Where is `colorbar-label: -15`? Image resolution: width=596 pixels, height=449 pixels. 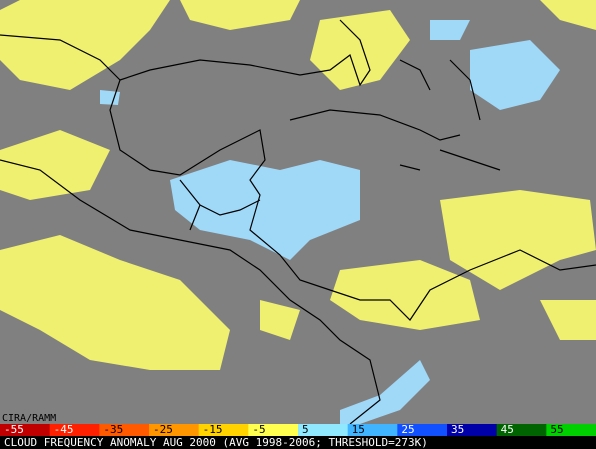 colorbar-label: -15 is located at coordinates (213, 429).